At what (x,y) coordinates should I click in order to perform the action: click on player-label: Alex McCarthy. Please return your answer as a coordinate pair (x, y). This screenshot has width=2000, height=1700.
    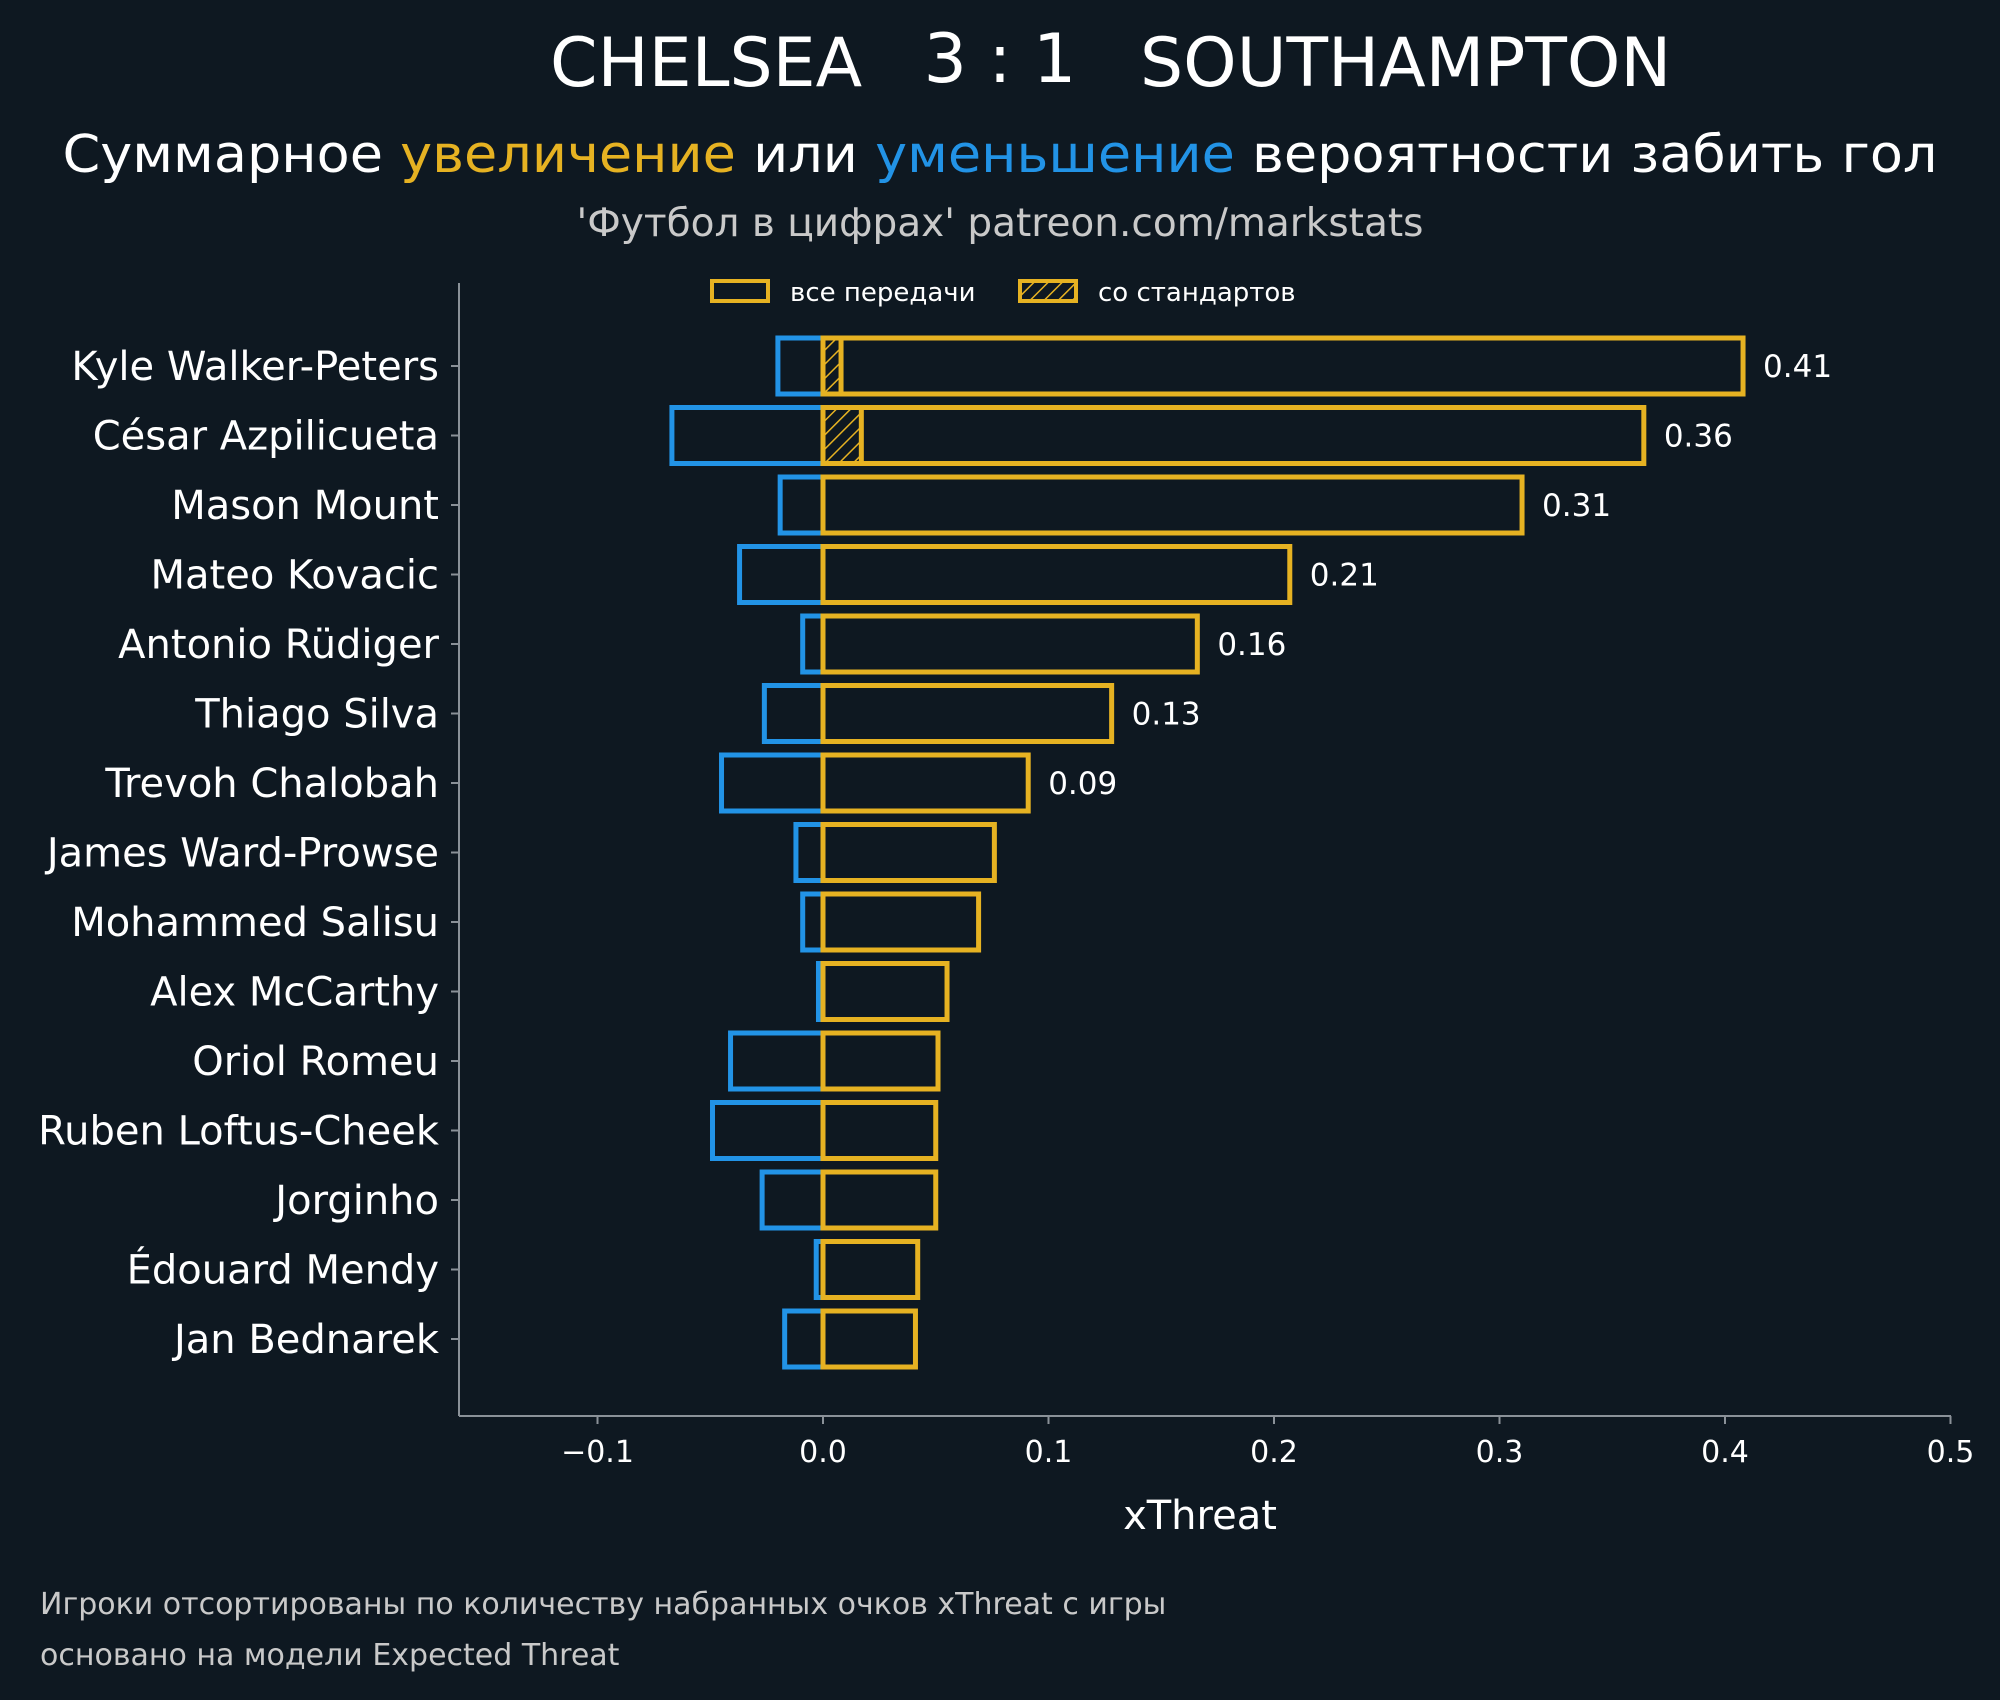
    Looking at the image, I should click on (294, 993).